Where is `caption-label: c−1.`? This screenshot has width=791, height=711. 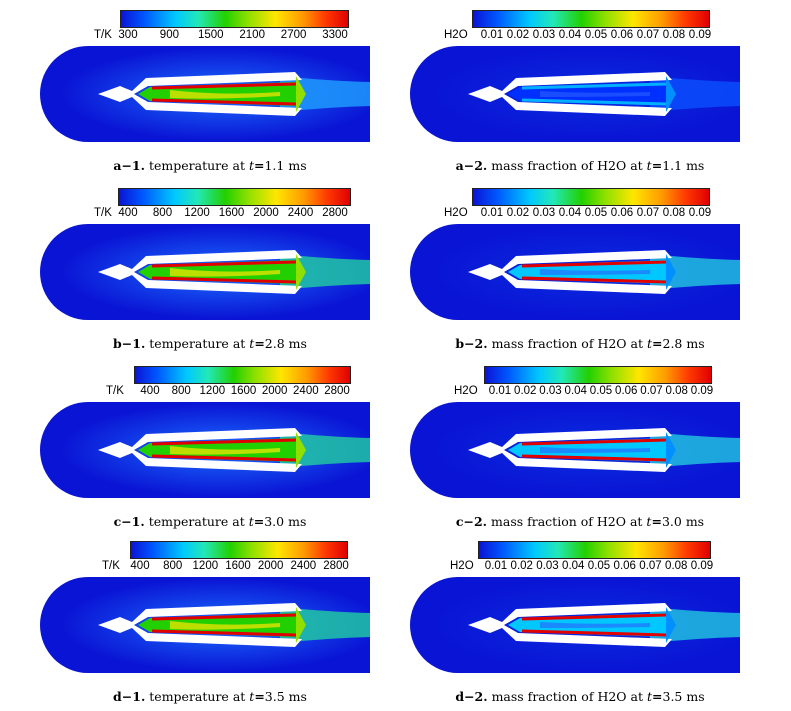
caption-label: c−1. is located at coordinates (129, 521).